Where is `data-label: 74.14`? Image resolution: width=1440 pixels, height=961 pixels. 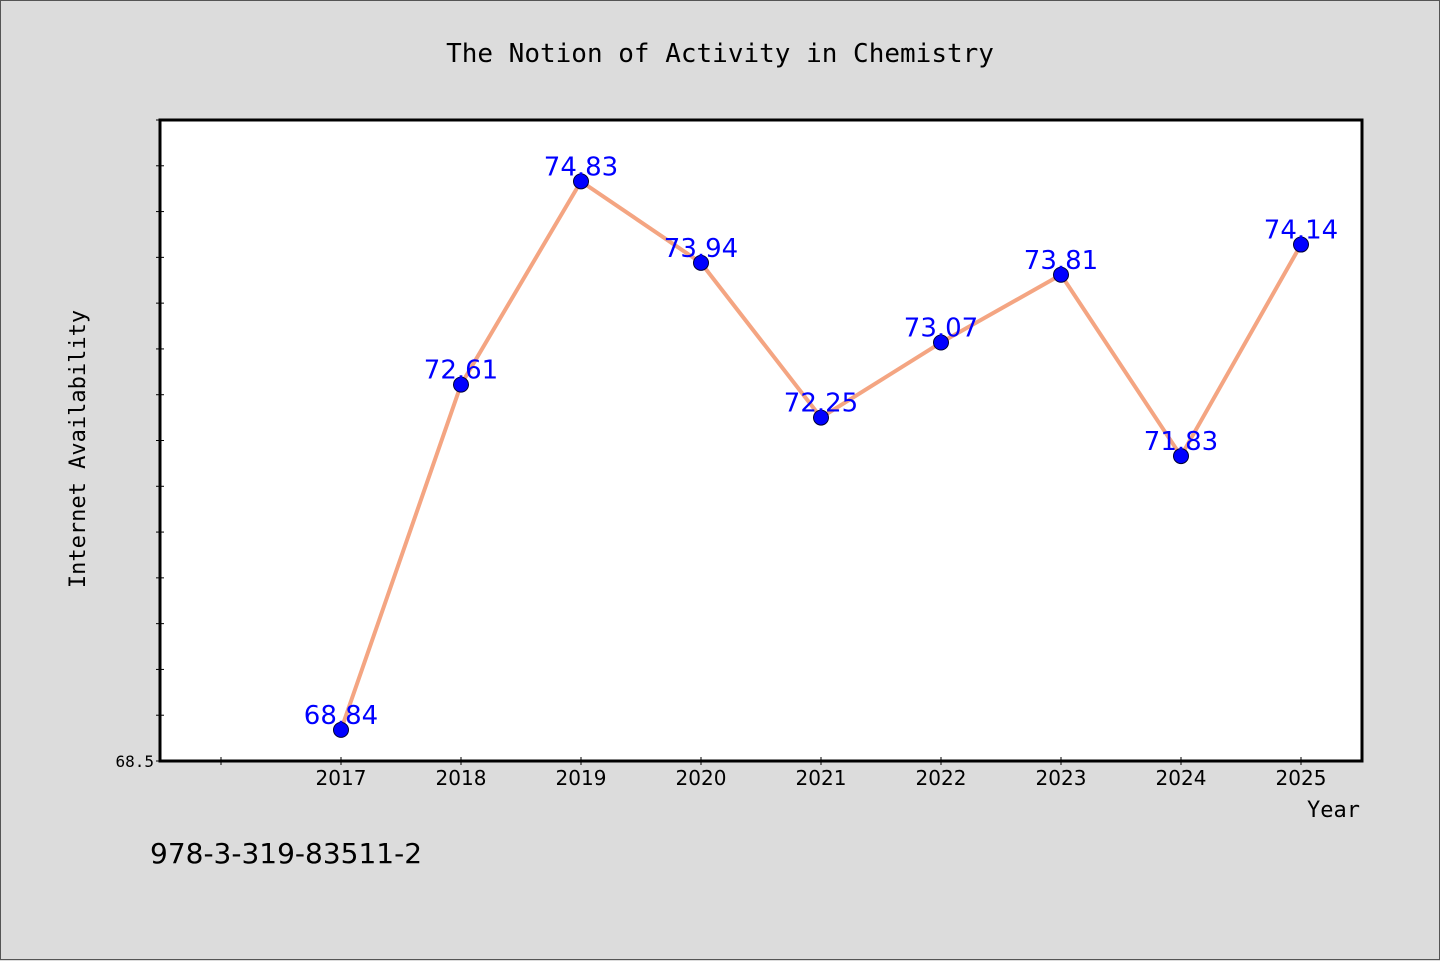 data-label: 74.14 is located at coordinates (1301, 231).